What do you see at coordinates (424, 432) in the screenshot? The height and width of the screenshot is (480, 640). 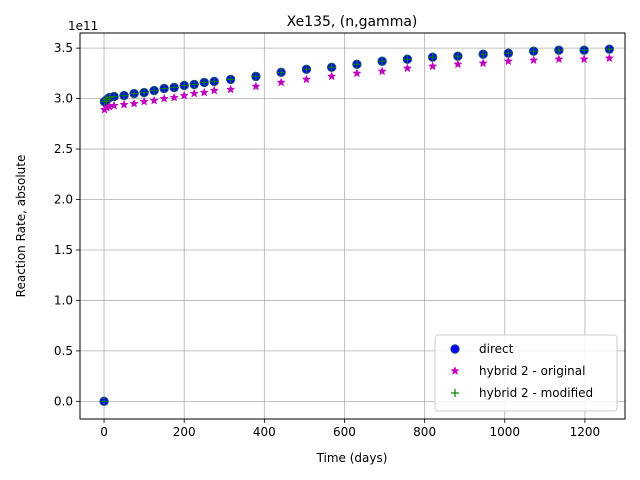 I see `x-tick-label: 800` at bounding box center [424, 432].